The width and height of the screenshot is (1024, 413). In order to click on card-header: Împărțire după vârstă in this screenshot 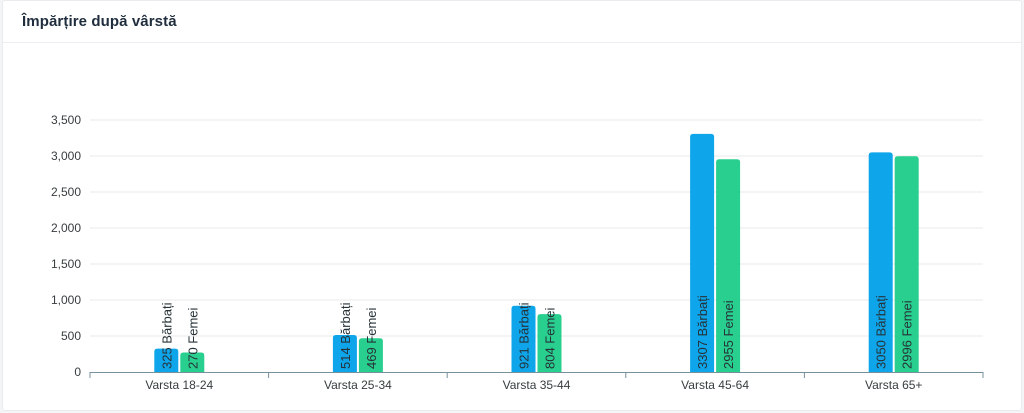, I will do `click(512, 22)`.